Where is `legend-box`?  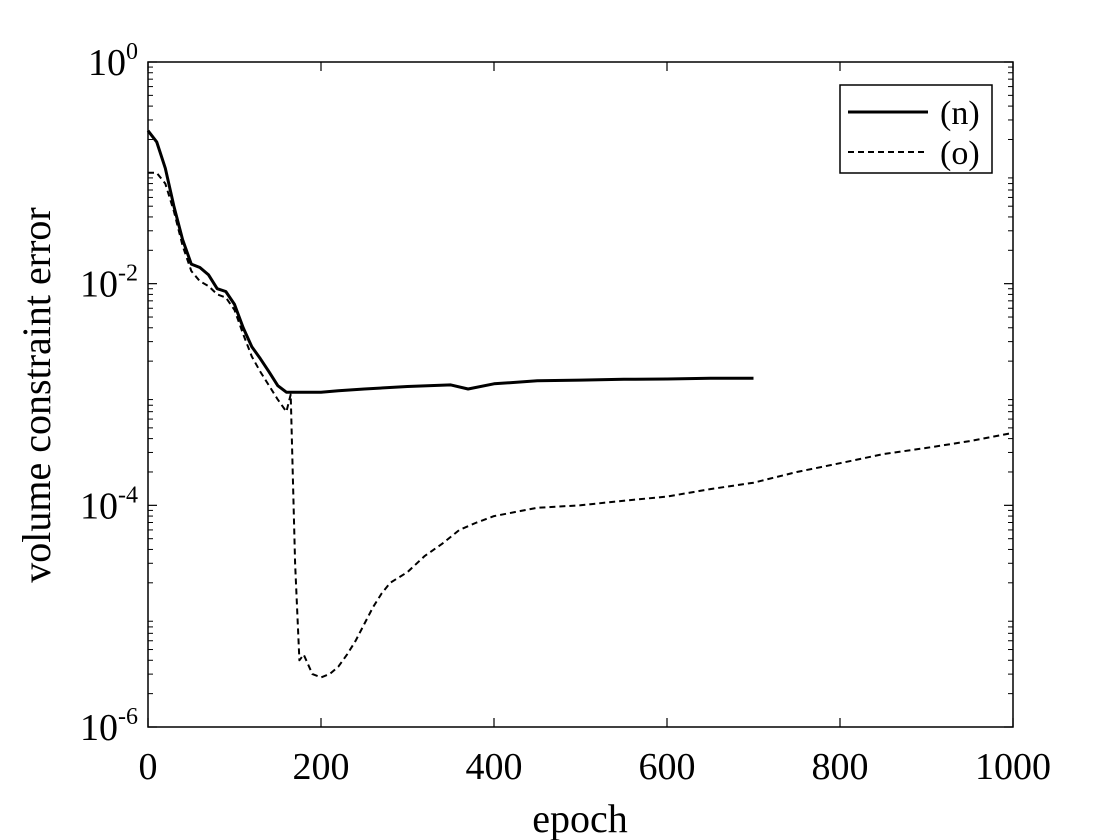 legend-box is located at coordinates (916, 129).